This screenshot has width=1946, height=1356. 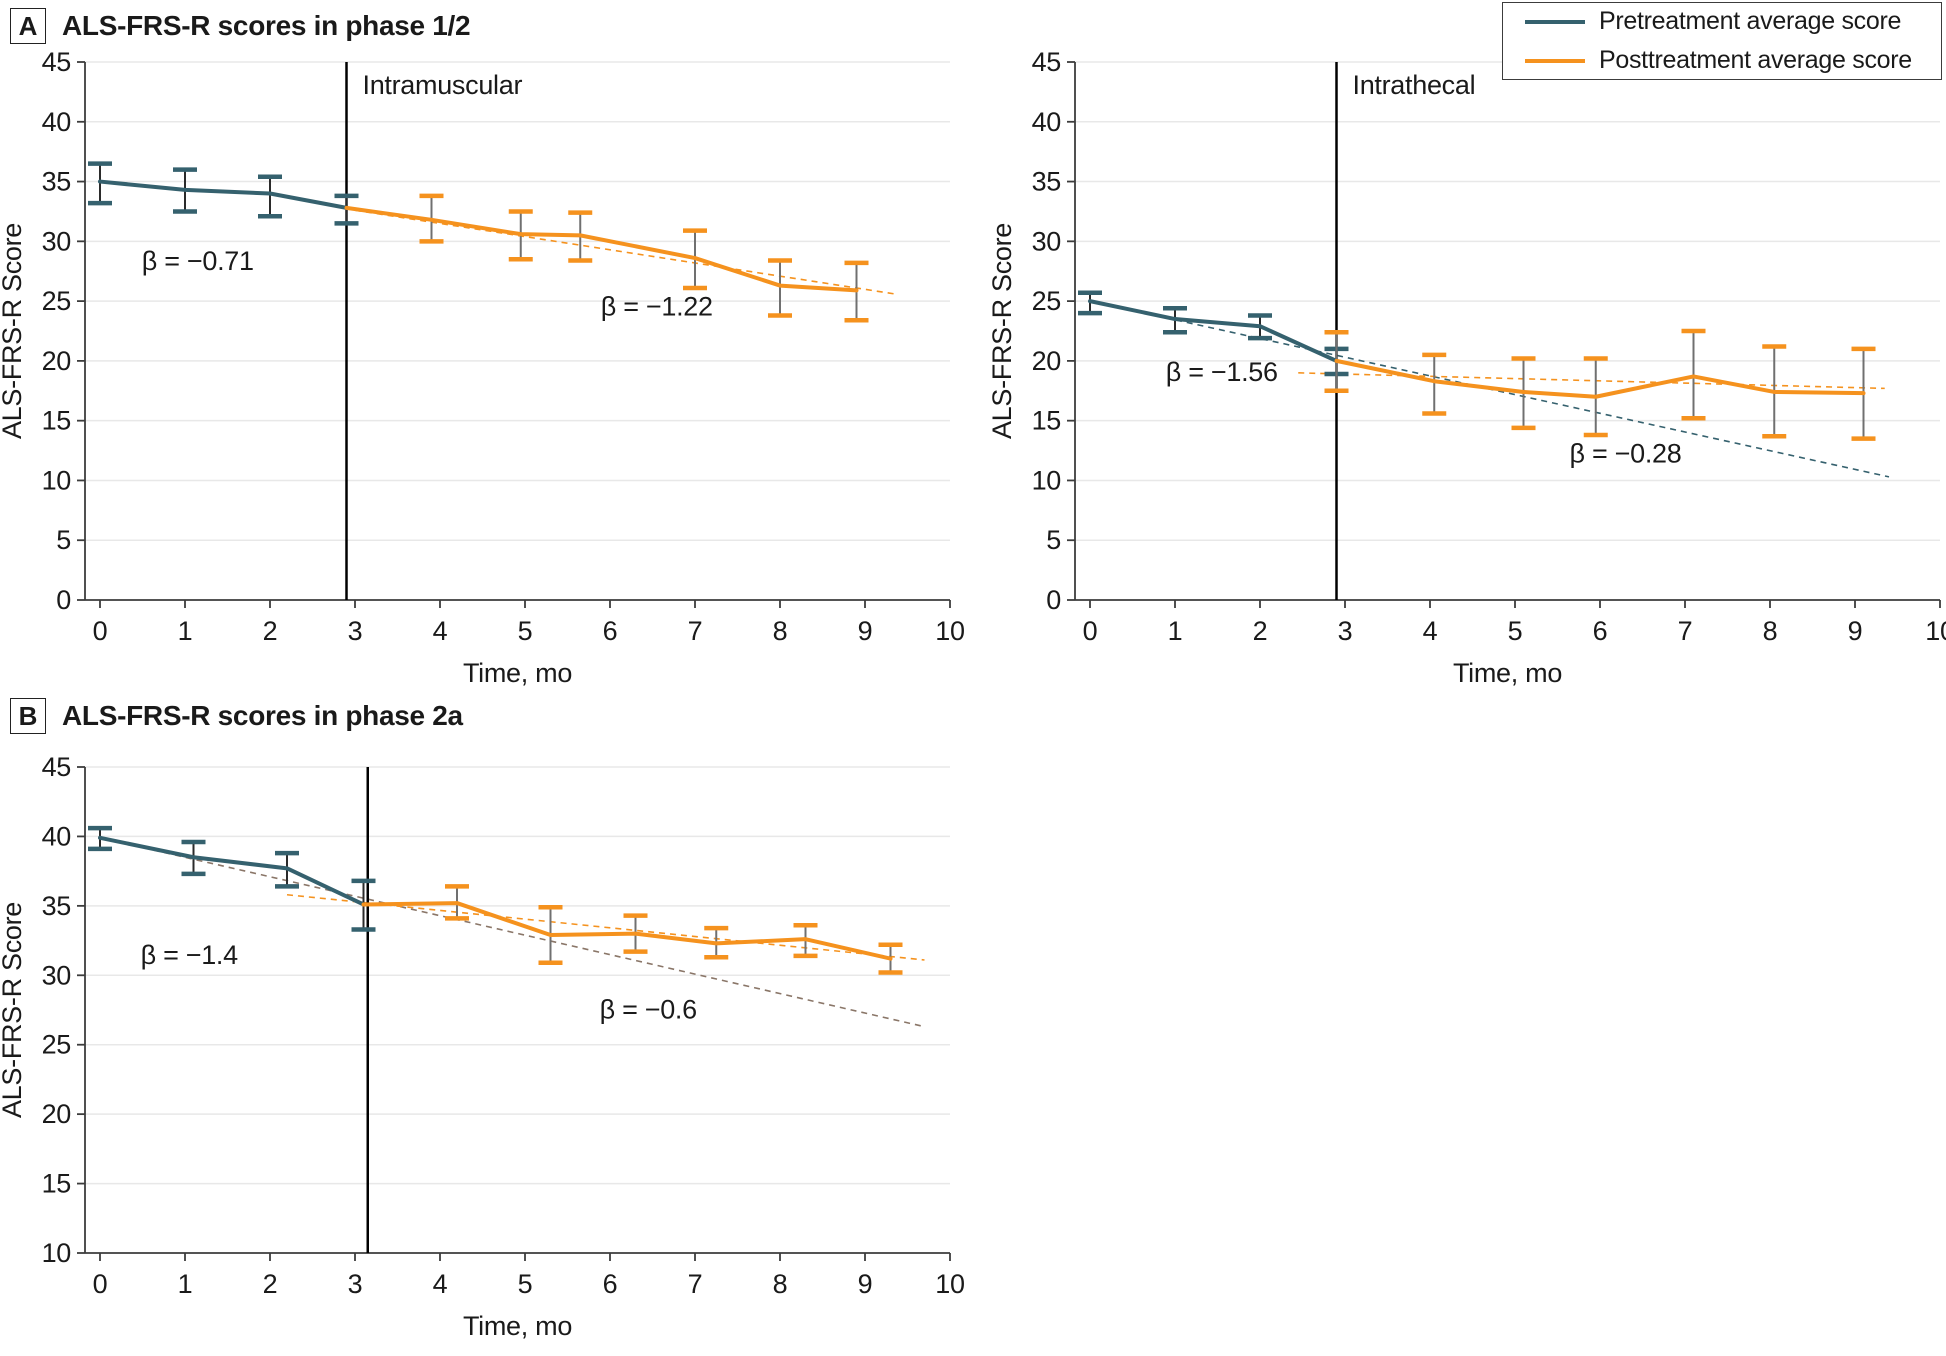 What do you see at coordinates (648, 1009) in the screenshot?
I see `beta-annotation: β = −0.6` at bounding box center [648, 1009].